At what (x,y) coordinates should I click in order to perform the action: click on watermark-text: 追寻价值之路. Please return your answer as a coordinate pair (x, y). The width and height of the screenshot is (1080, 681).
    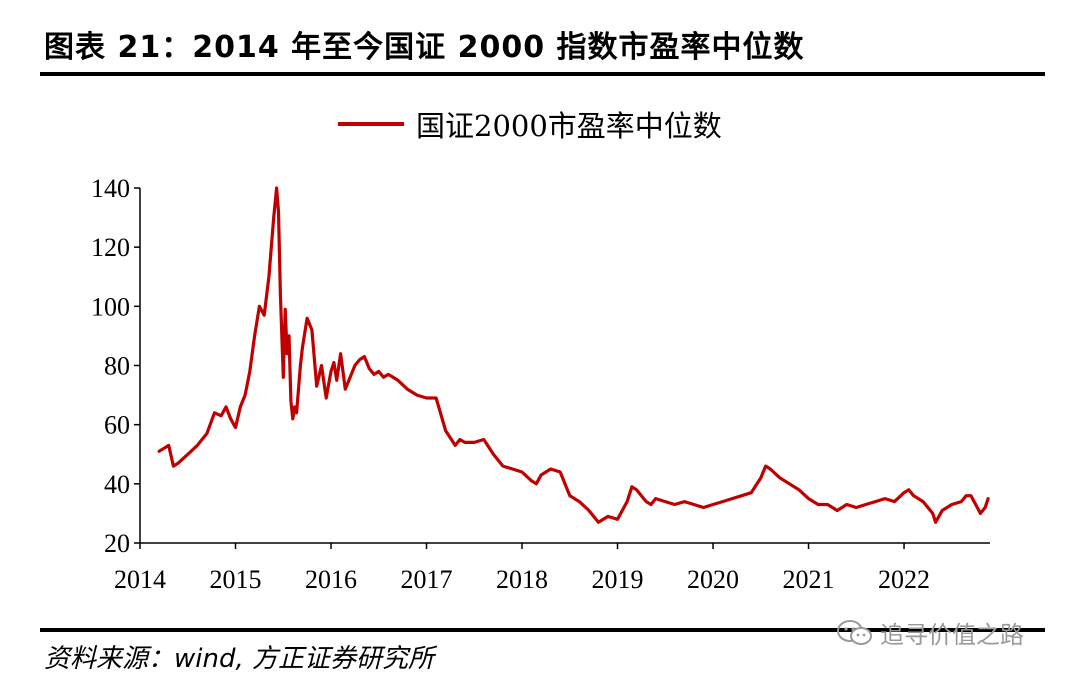
    Looking at the image, I should click on (952, 635).